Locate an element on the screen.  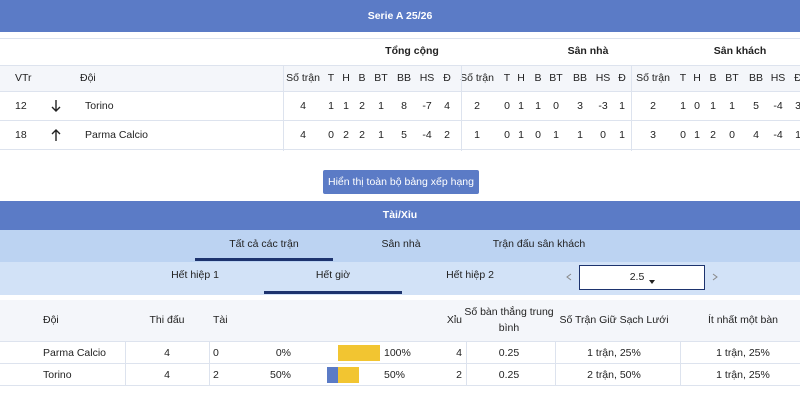
column-header: Đ is located at coordinates (622, 78).